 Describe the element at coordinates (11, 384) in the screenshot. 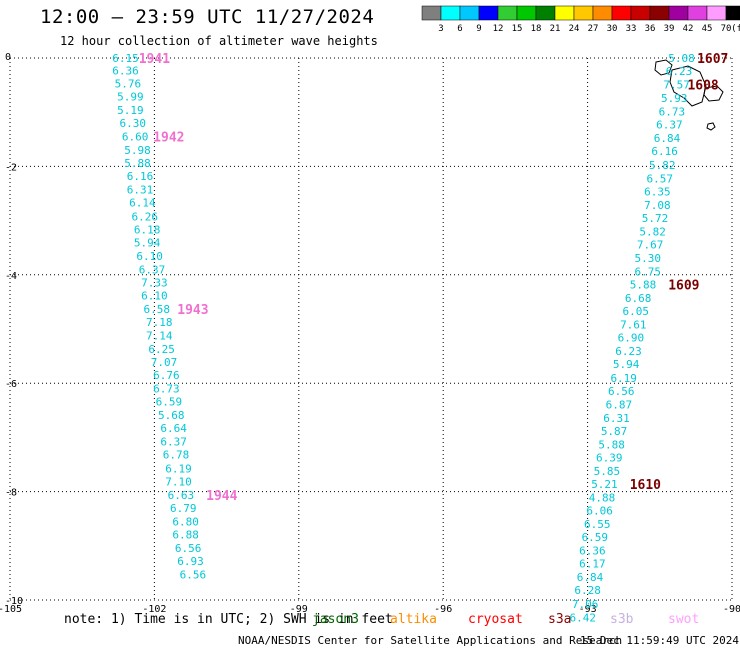

I see `y-tick-label: -6` at that location.